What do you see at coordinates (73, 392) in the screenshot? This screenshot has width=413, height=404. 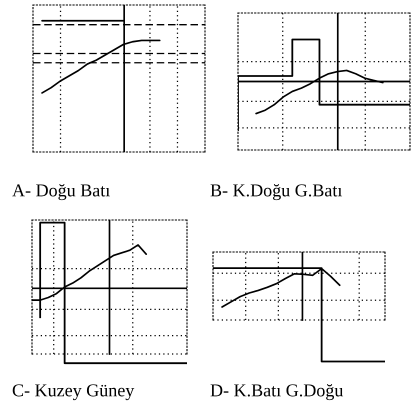 I see `text: C- Kuzey Güney` at bounding box center [73, 392].